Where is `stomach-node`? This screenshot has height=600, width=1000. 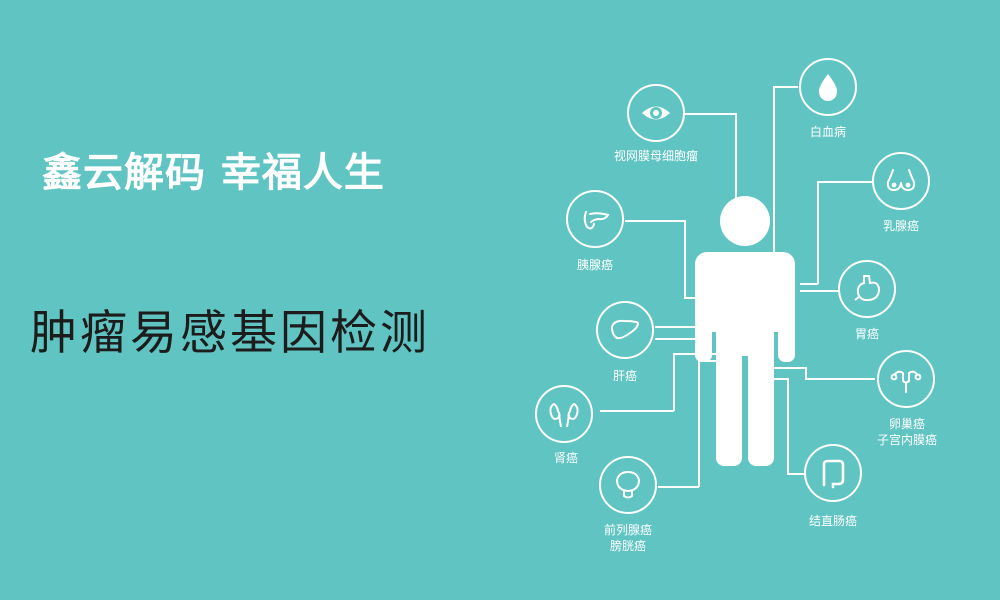 stomach-node is located at coordinates (867, 289).